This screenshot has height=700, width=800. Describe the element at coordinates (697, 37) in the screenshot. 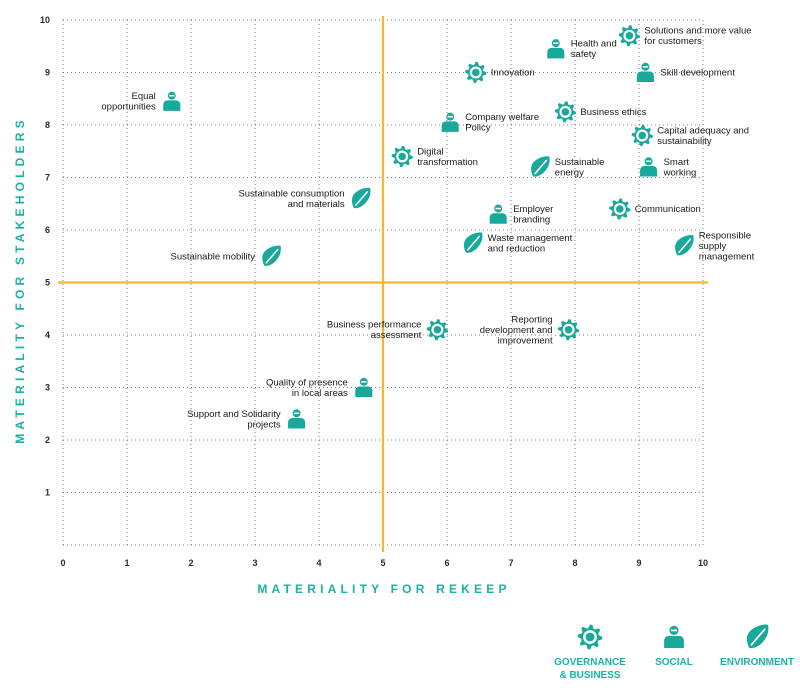

I see `point-label: Solutions and more value for customers` at that location.